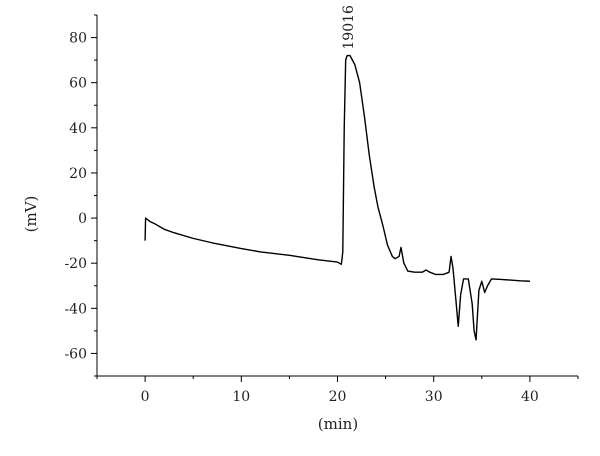  I want to click on y-axis-title: (mV), so click(31, 214).